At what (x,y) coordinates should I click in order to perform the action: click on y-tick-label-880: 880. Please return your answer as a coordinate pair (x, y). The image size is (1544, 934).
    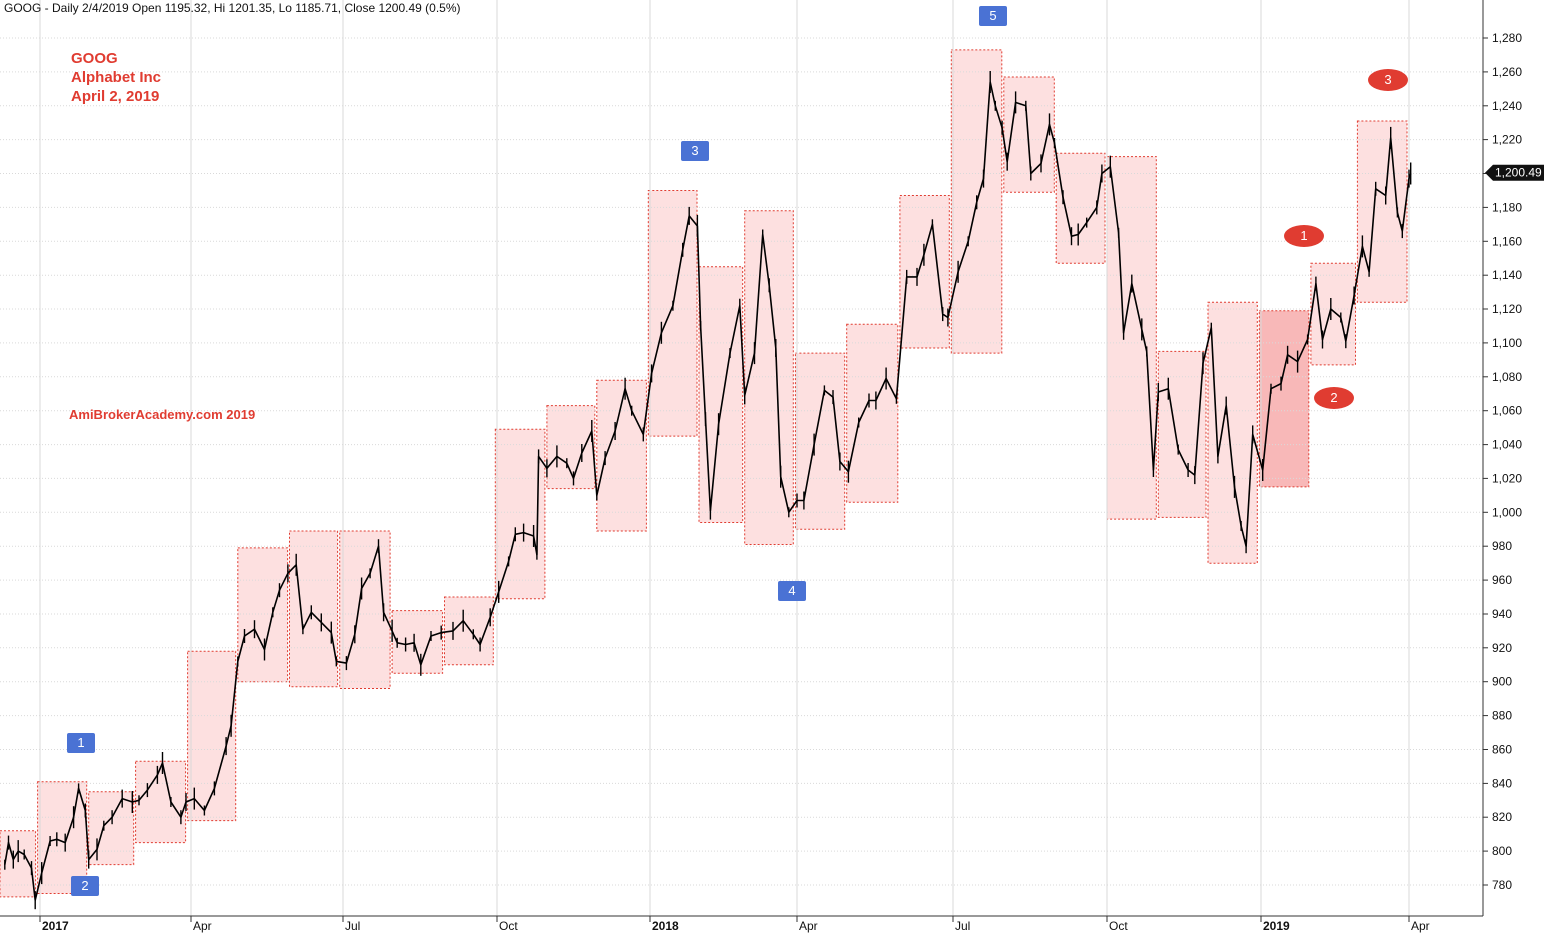
    Looking at the image, I should click on (1502, 716).